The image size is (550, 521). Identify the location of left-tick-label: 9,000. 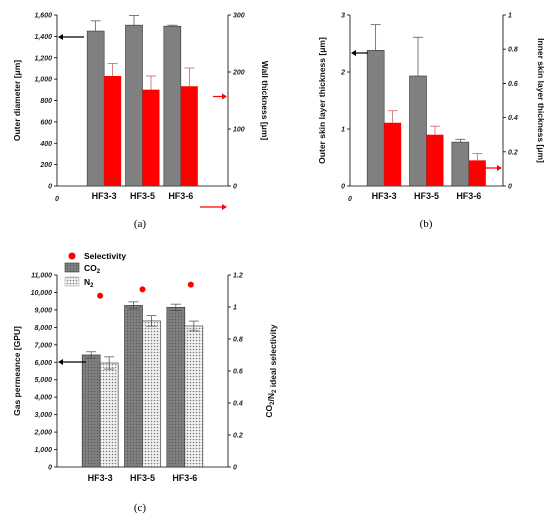
(43, 310).